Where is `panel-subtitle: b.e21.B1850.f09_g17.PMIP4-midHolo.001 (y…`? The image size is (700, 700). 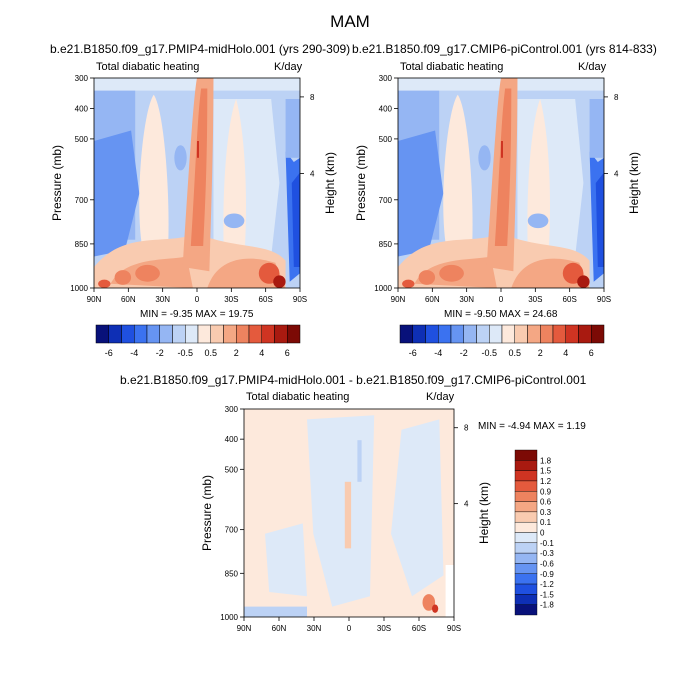
panel-subtitle: b.e21.B1850.f09_g17.PMIP4-midHolo.001 (y… is located at coordinates (200, 49).